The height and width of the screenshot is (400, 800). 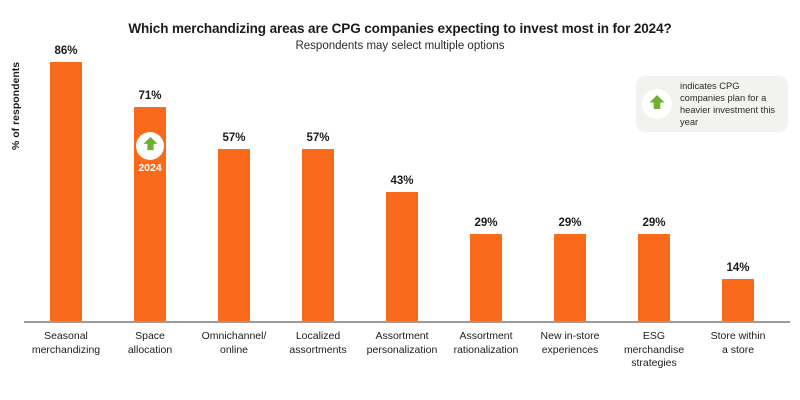 I want to click on x-axis-label: Seasonal merchandizing, so click(x=66, y=343).